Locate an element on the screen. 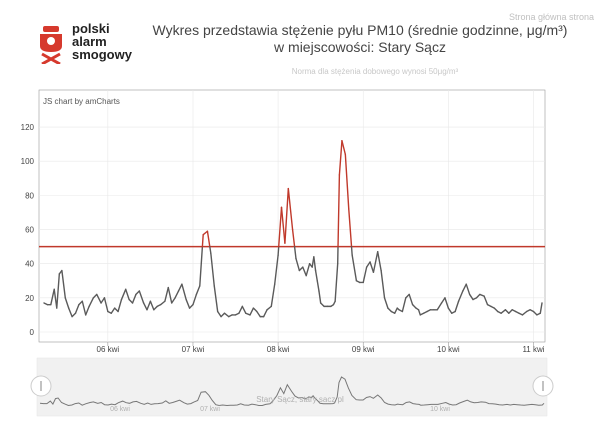  y-tick-label: 20 is located at coordinates (29, 298).